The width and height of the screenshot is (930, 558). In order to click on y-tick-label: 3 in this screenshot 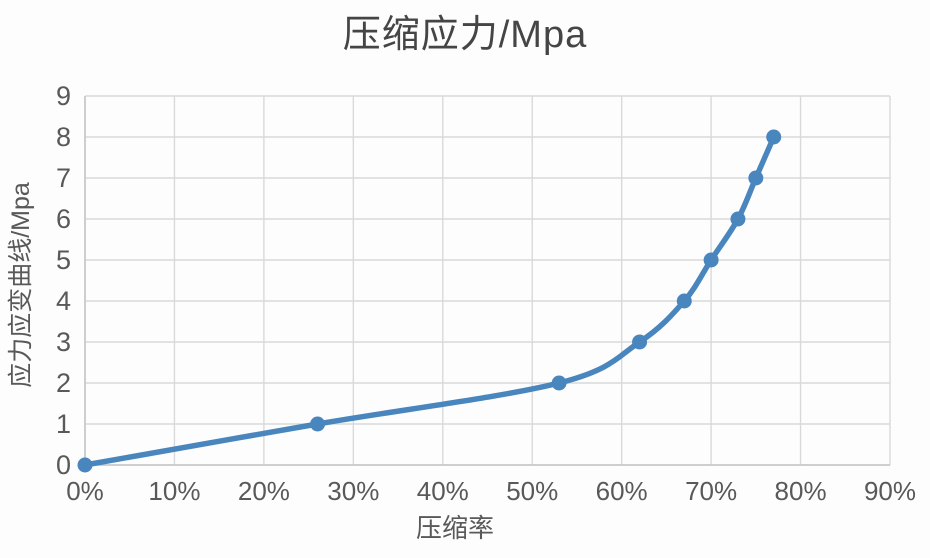, I will do `click(63, 342)`.